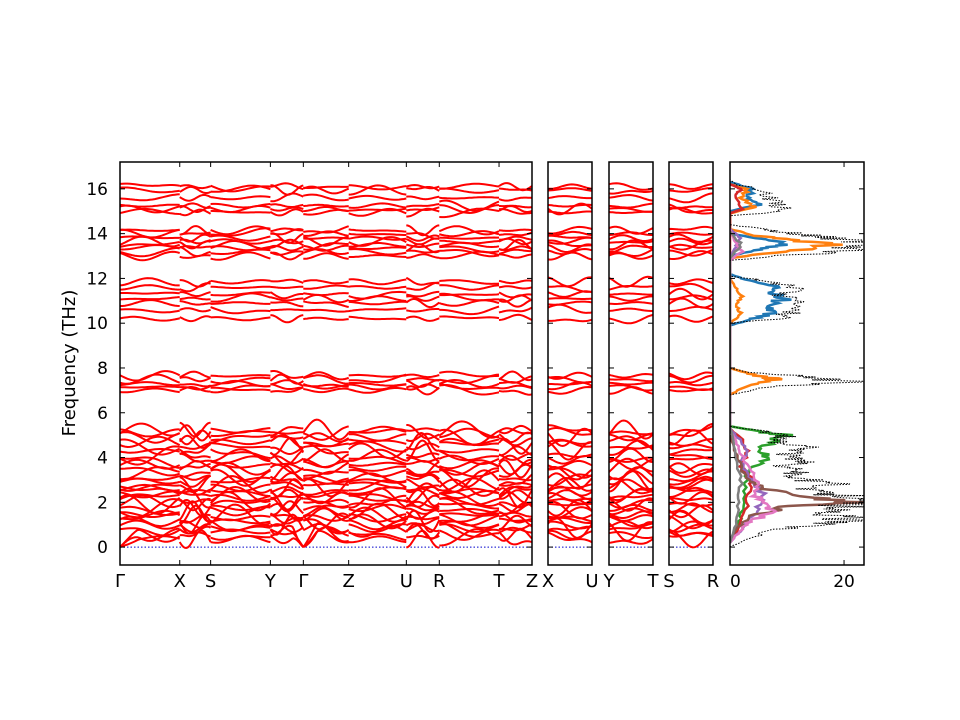 The height and width of the screenshot is (720, 960). What do you see at coordinates (735, 582) in the screenshot?
I see `dos-x-tick-label: 0` at bounding box center [735, 582].